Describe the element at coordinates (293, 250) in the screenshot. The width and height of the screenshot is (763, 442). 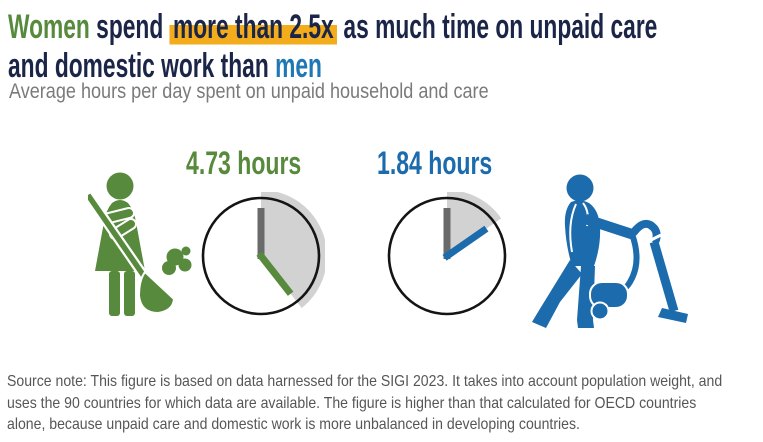
I see `clock-women-elapsed-wedge` at that location.